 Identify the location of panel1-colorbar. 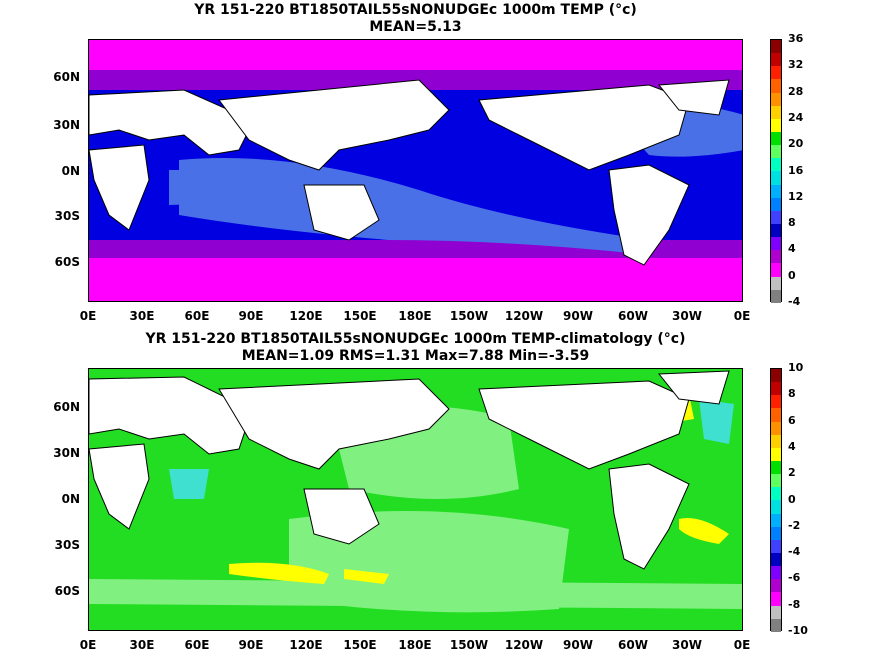
(776, 171).